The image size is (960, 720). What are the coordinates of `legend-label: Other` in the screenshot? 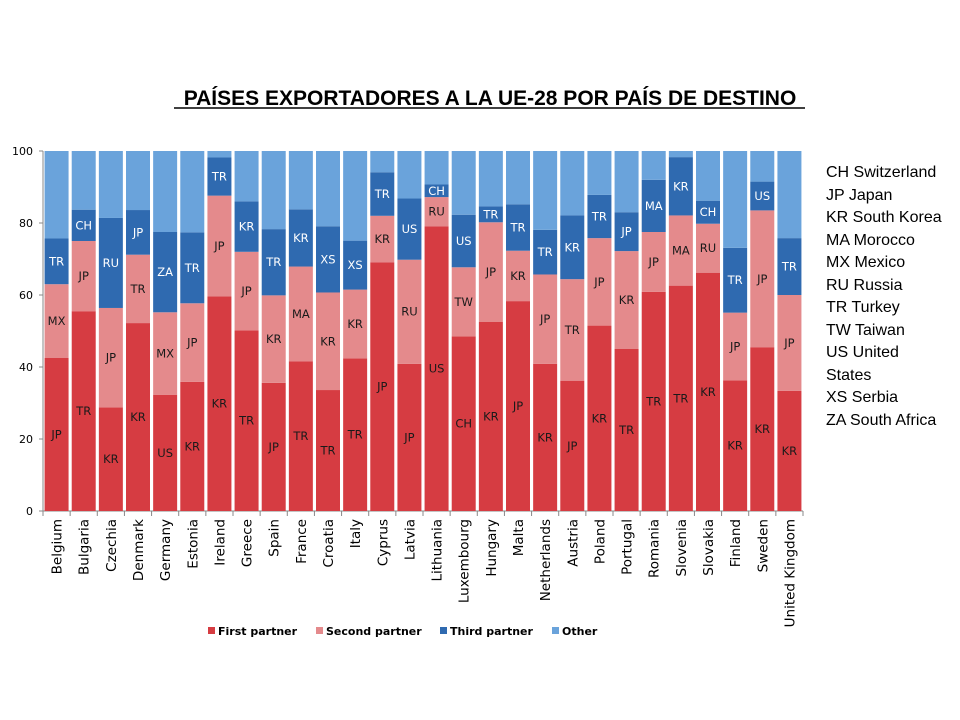 It's located at (580, 631).